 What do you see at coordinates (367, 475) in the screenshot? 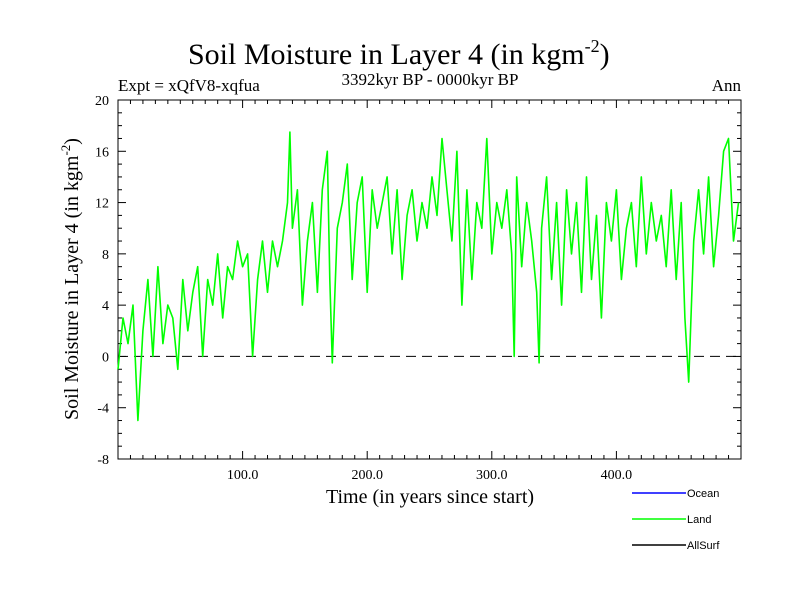
I see `x-tick-label: 200.0` at bounding box center [367, 475].